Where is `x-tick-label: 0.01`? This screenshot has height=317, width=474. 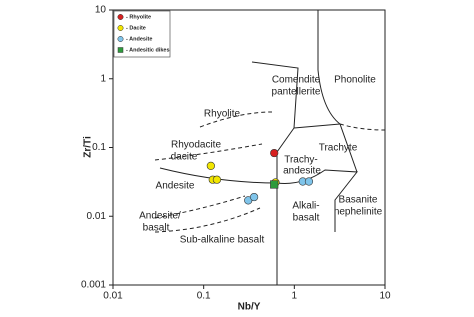 x-tick-label: 0.01 is located at coordinates (113, 296).